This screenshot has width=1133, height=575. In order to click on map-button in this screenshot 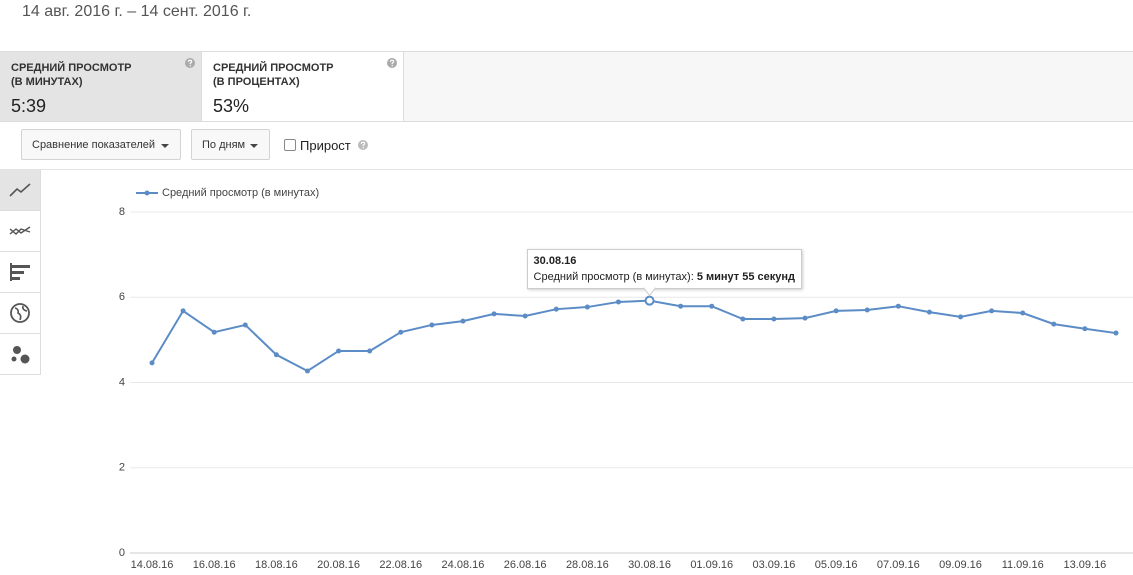, I will do `click(20, 313)`.